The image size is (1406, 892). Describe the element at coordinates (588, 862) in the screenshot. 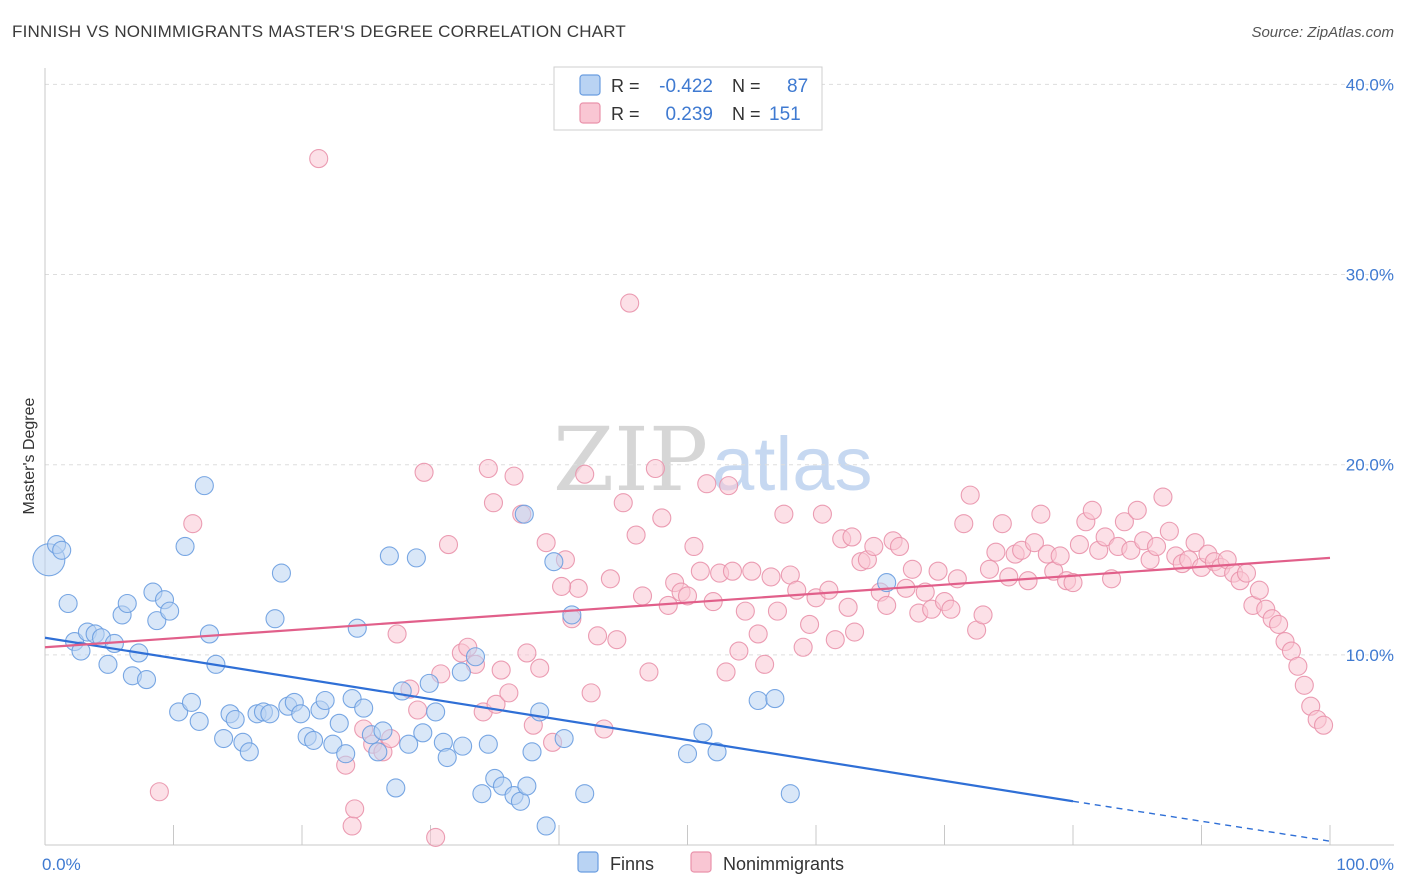

I see `series-swatch-finns` at that location.